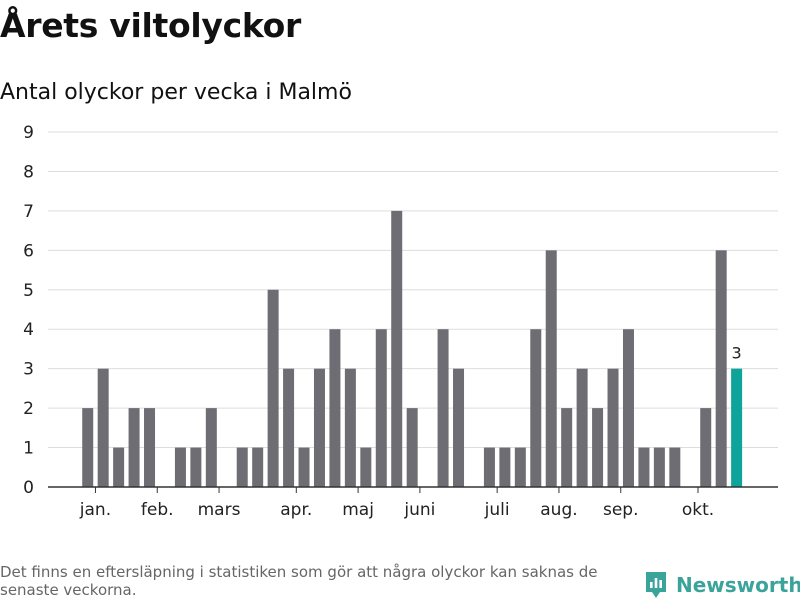 The image size is (800, 600). Describe the element at coordinates (219, 510) in the screenshot. I see `x-tick-label: mars` at that location.